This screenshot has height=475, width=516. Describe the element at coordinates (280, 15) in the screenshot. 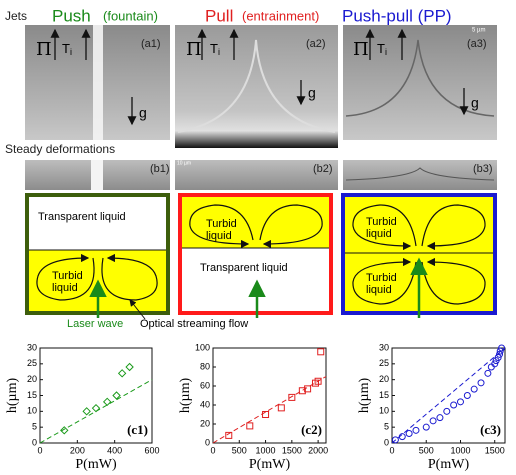

I see `pull-note: (entrainment)` at that location.